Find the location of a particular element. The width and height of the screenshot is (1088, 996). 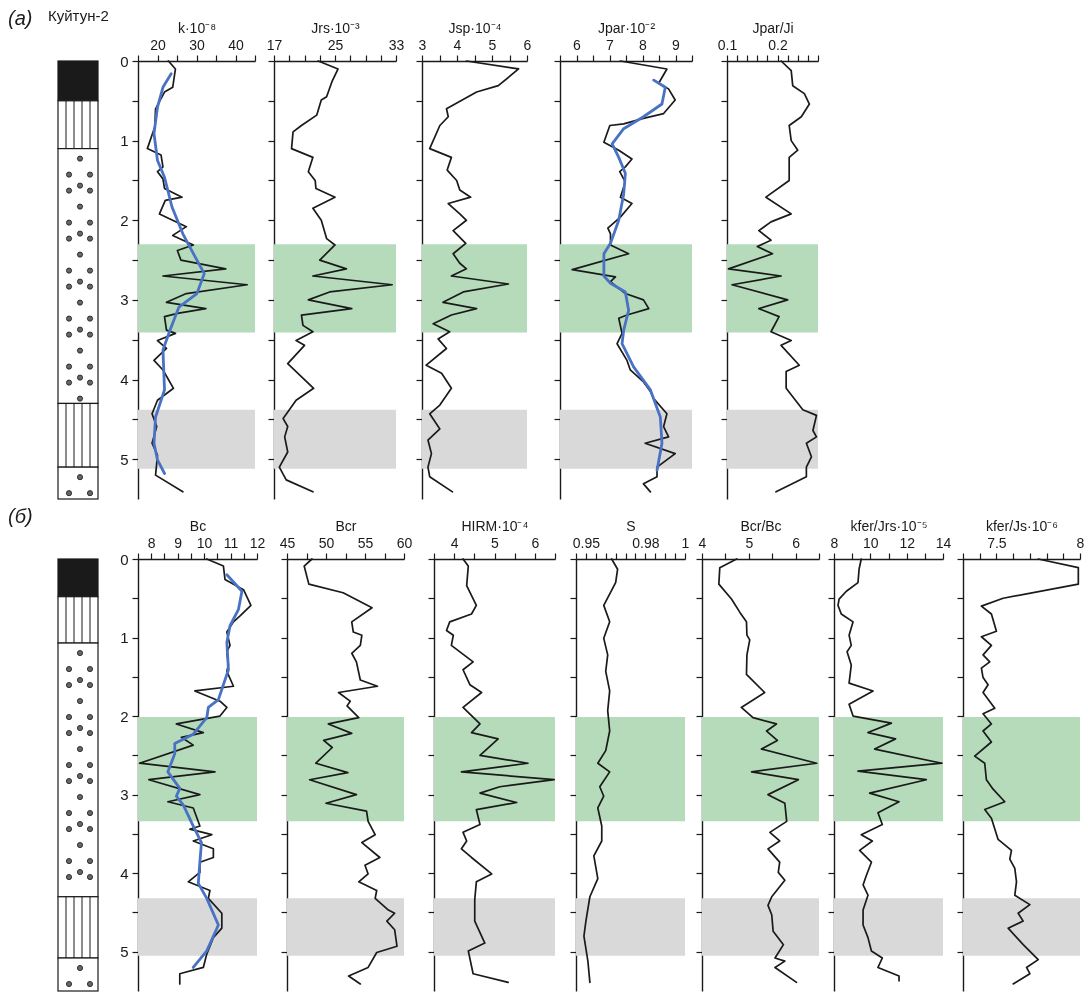

x-tick-label: 11 is located at coordinates (231, 542).